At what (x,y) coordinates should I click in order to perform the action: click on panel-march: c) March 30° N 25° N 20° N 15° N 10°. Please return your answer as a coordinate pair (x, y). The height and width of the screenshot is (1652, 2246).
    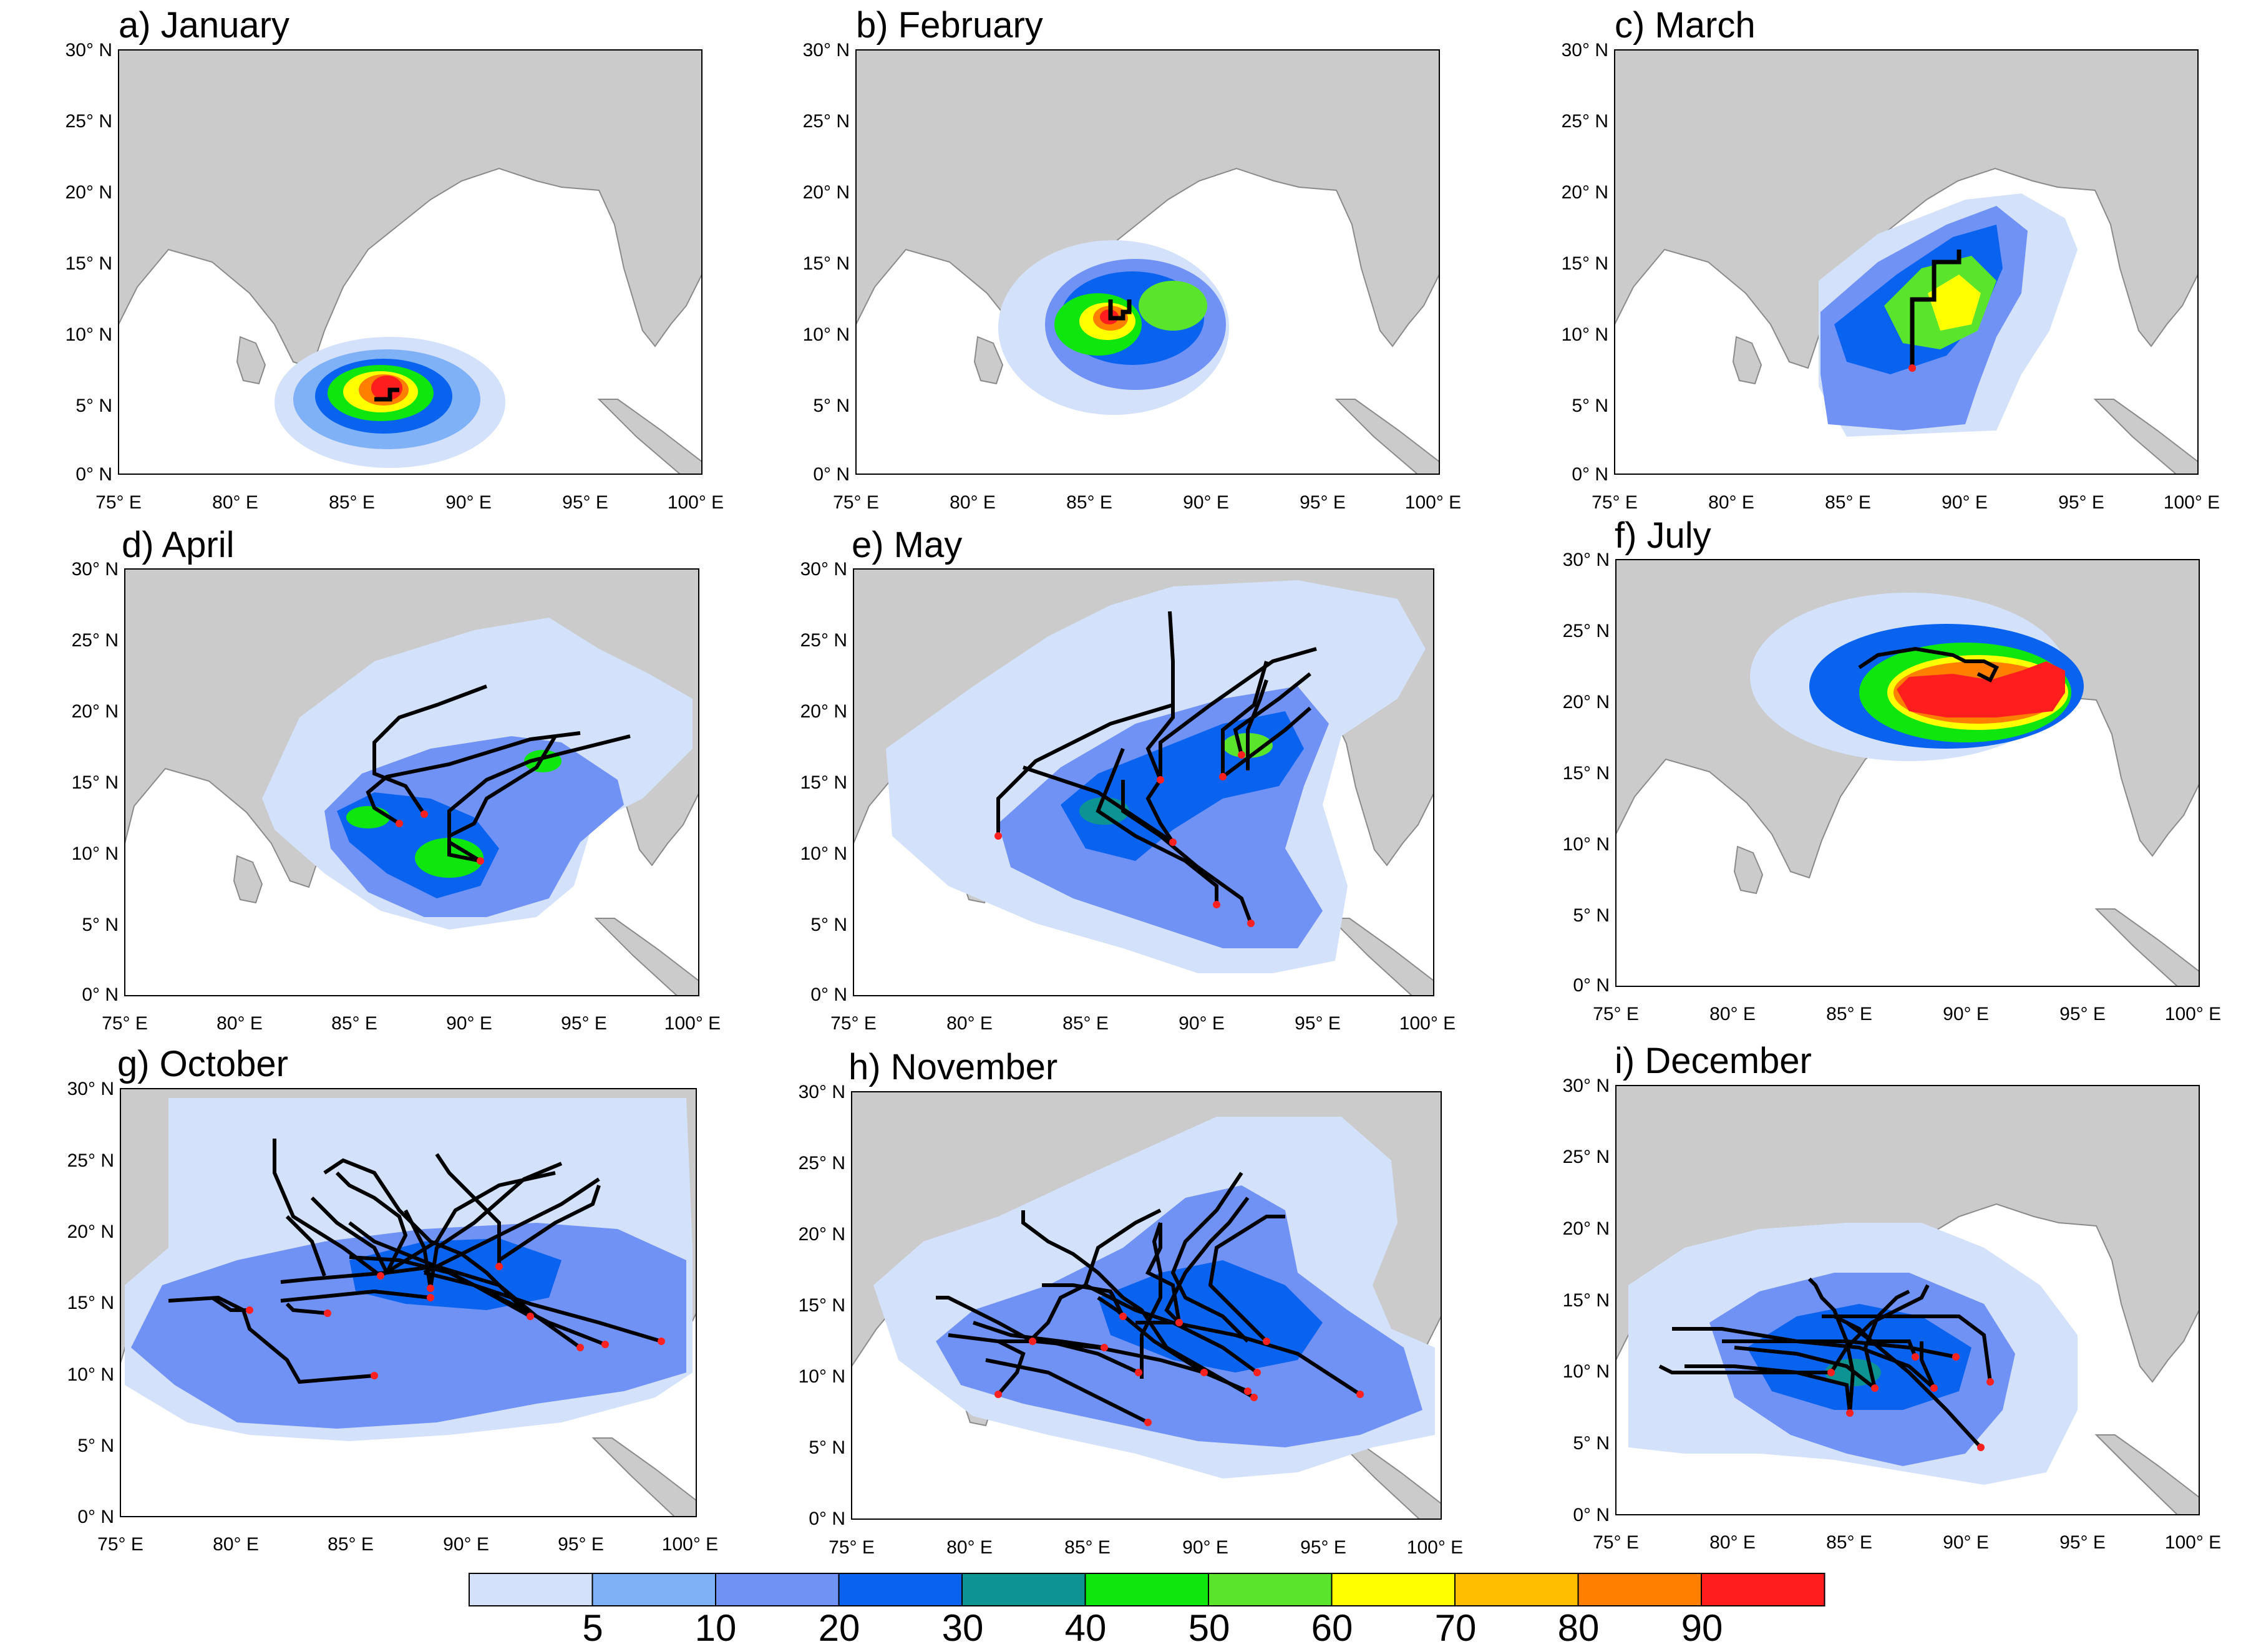
    Looking at the image, I should click on (1891, 259).